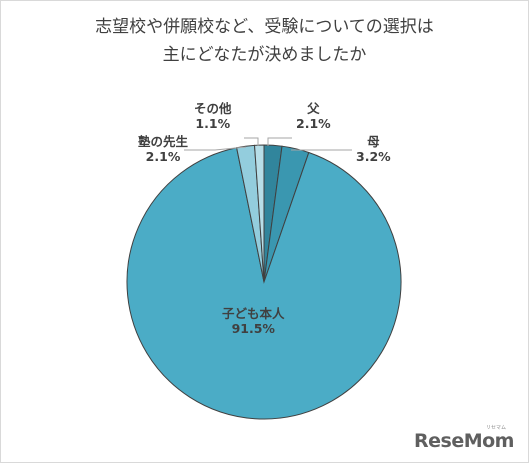 The image size is (529, 463). What do you see at coordinates (279, 141) in the screenshot?
I see `leader-line-father` at bounding box center [279, 141].